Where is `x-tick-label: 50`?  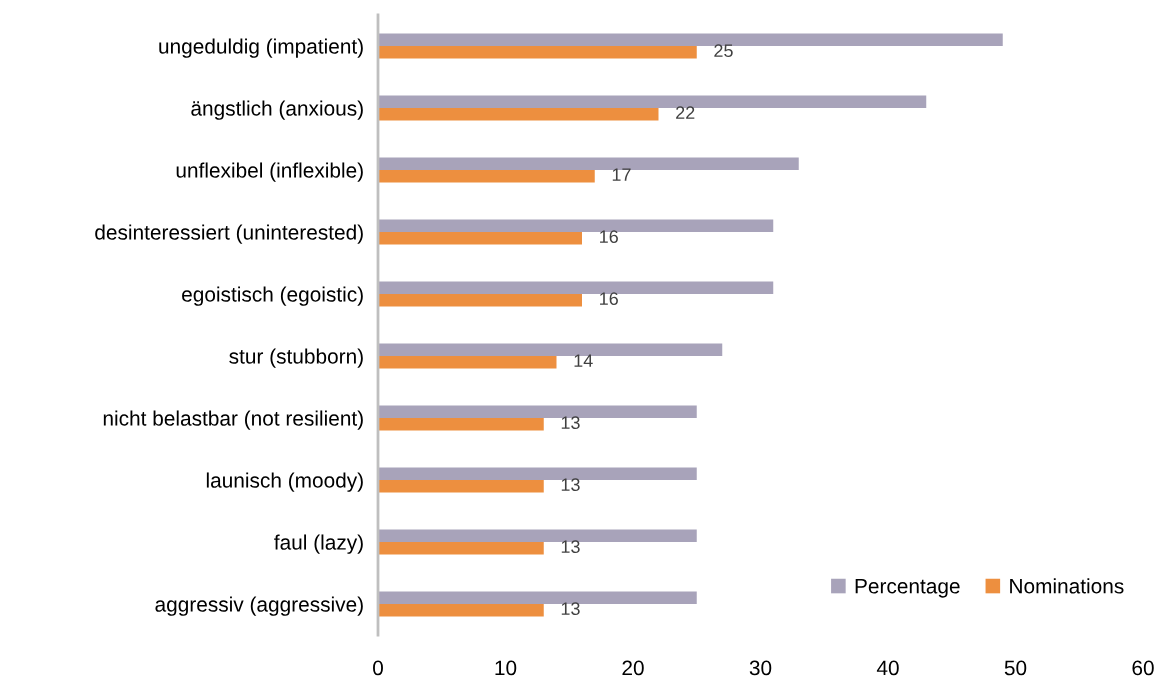 x-tick-label: 50 is located at coordinates (1015, 668).